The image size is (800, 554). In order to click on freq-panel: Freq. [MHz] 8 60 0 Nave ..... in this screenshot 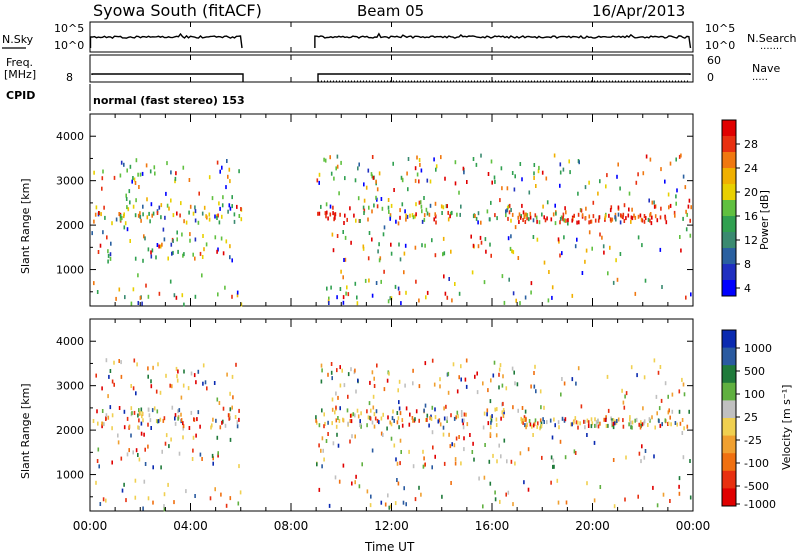, I will do `click(392, 69)`.